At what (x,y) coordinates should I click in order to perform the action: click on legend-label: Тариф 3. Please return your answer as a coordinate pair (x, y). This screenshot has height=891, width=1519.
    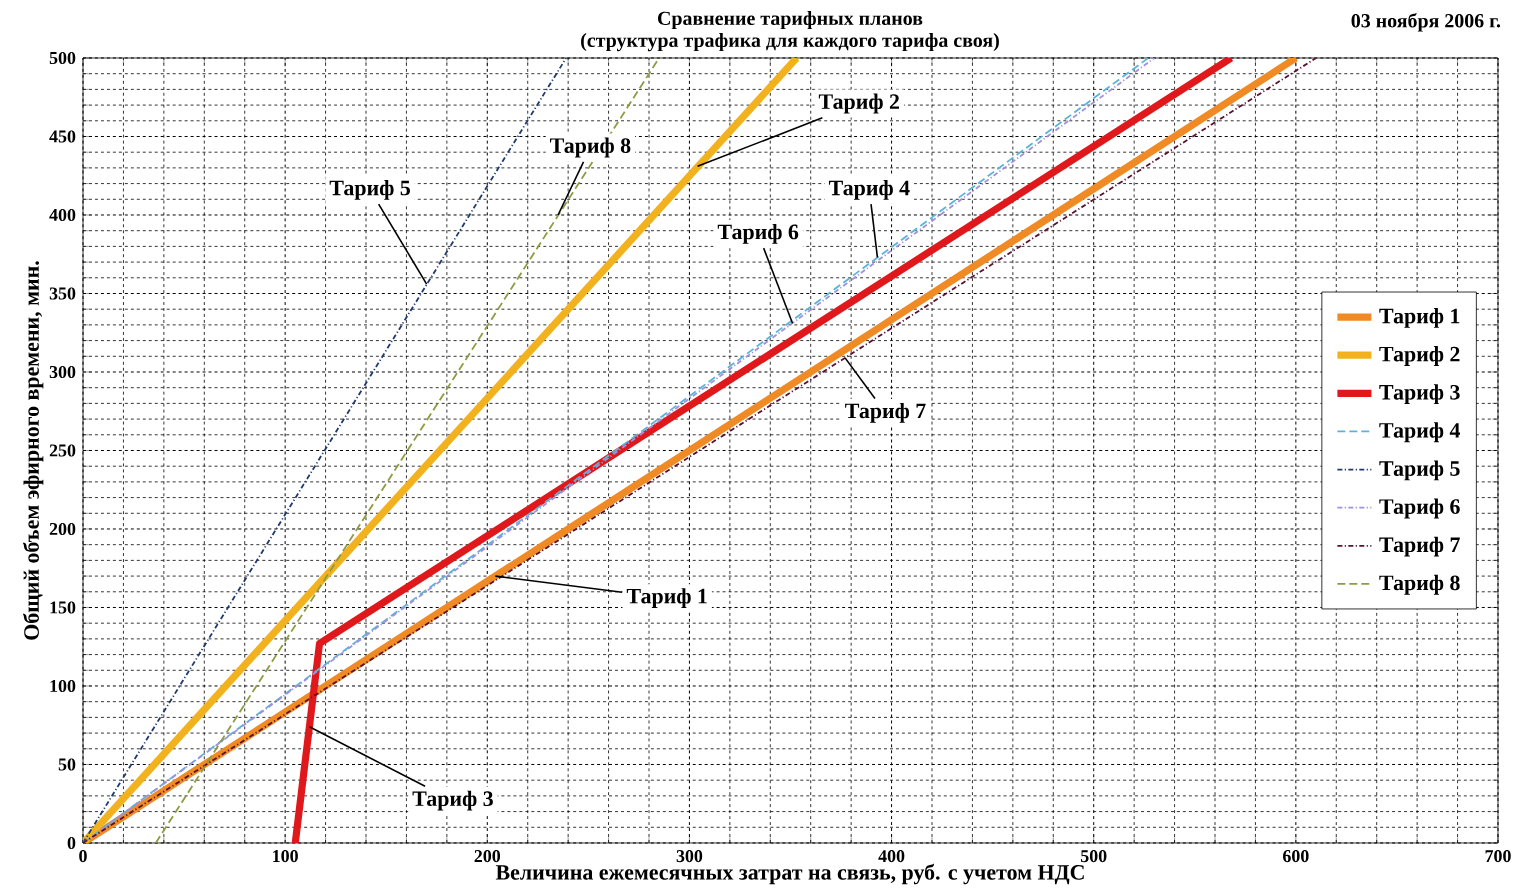
    Looking at the image, I should click on (1419, 394).